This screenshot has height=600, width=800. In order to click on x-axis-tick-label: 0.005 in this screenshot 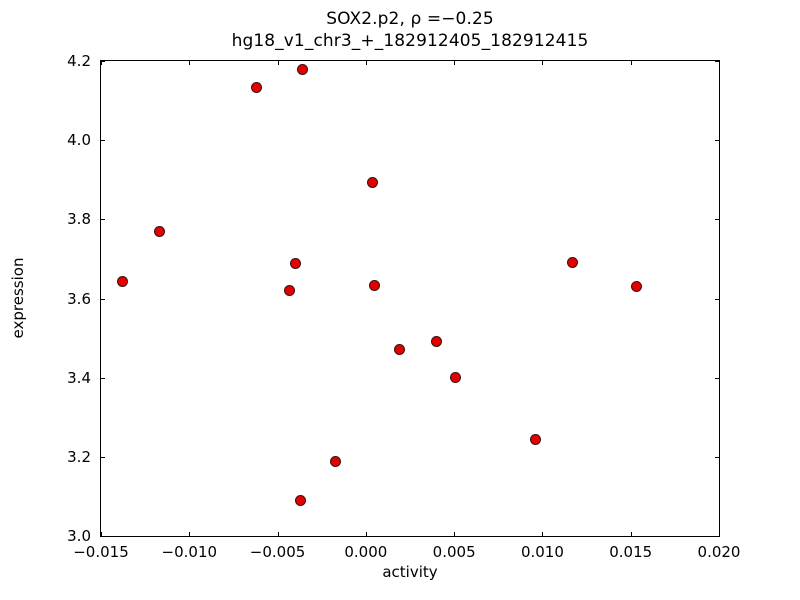, I will do `click(454, 552)`.